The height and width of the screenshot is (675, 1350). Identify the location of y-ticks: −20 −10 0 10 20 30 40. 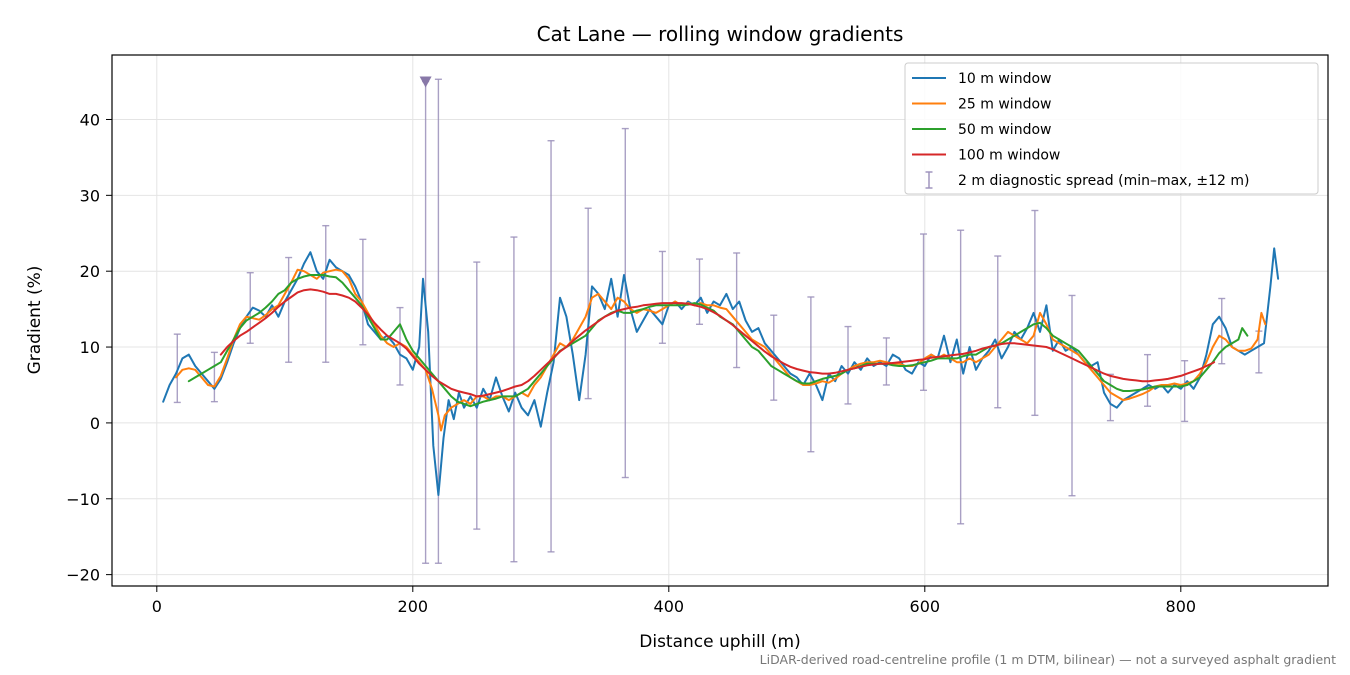
(89, 347).